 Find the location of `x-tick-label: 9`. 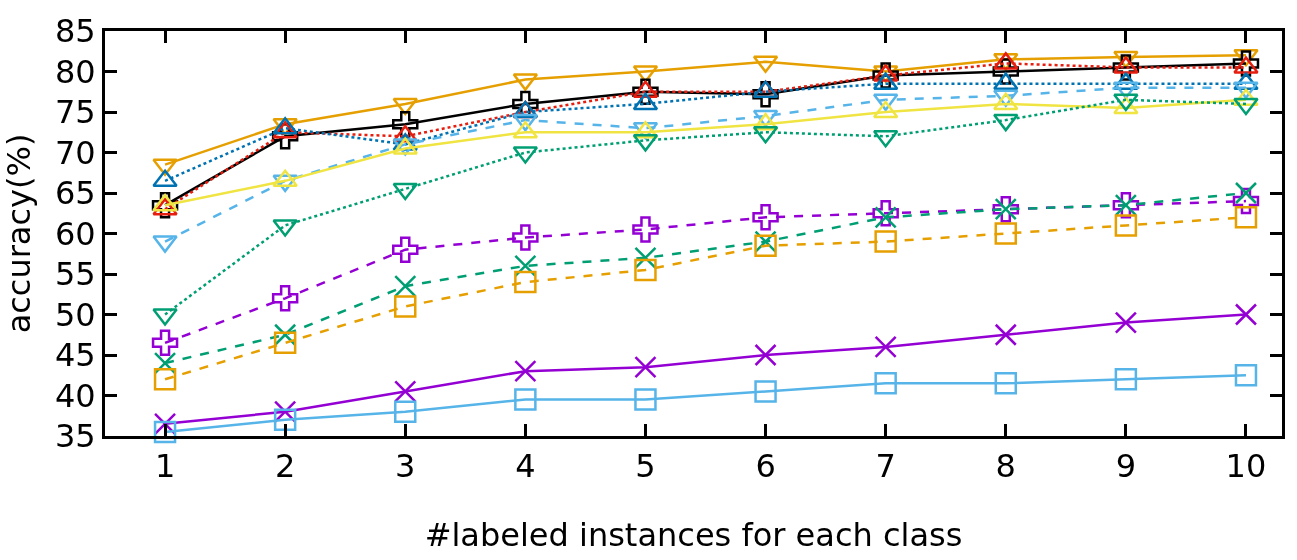

x-tick-label: 9 is located at coordinates (1126, 466).